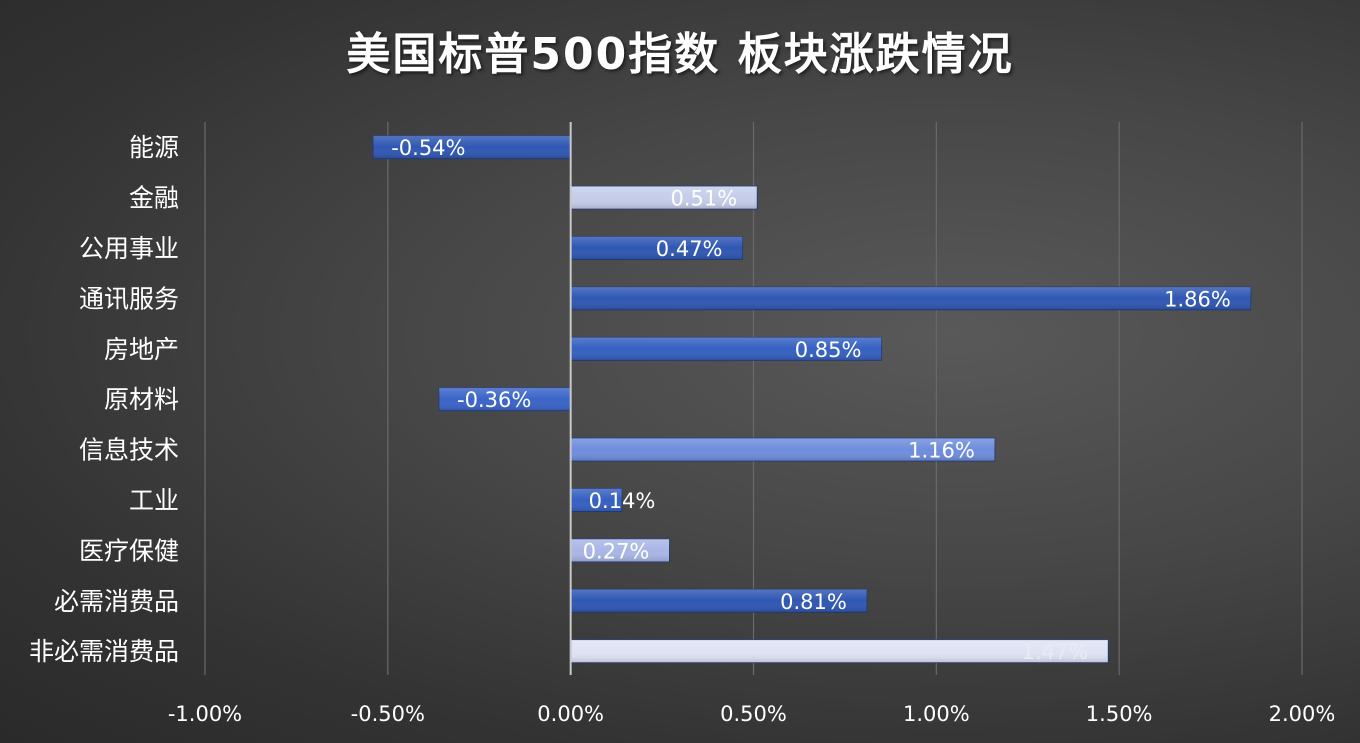  What do you see at coordinates (388, 714) in the screenshot?
I see `x-tick-label: -0.50%` at bounding box center [388, 714].